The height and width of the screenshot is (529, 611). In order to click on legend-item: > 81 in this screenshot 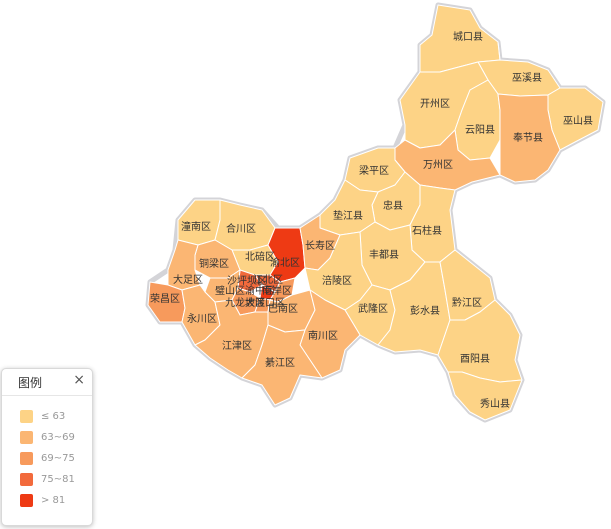, I will do `click(47, 500)`.